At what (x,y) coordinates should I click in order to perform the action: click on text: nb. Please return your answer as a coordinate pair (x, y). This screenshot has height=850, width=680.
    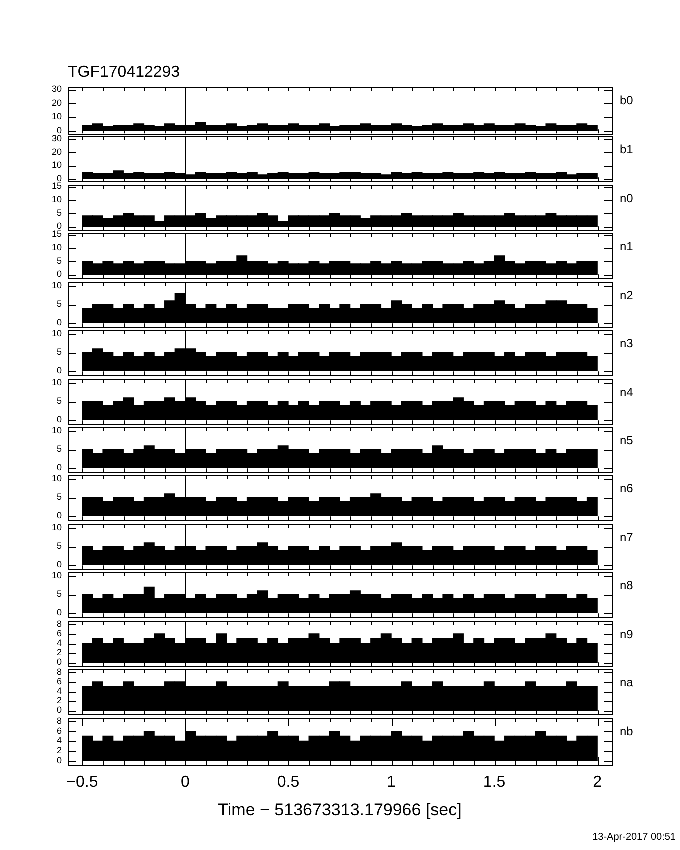
    Looking at the image, I should click on (627, 731).